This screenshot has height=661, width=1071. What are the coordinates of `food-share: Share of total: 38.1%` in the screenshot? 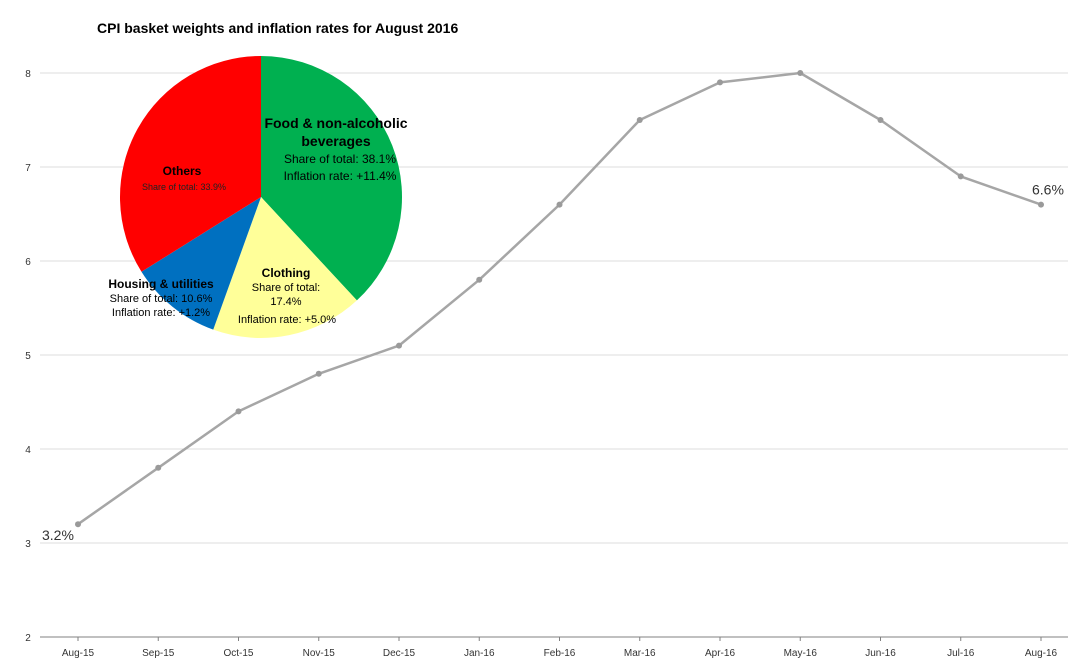 It's located at (340, 159).